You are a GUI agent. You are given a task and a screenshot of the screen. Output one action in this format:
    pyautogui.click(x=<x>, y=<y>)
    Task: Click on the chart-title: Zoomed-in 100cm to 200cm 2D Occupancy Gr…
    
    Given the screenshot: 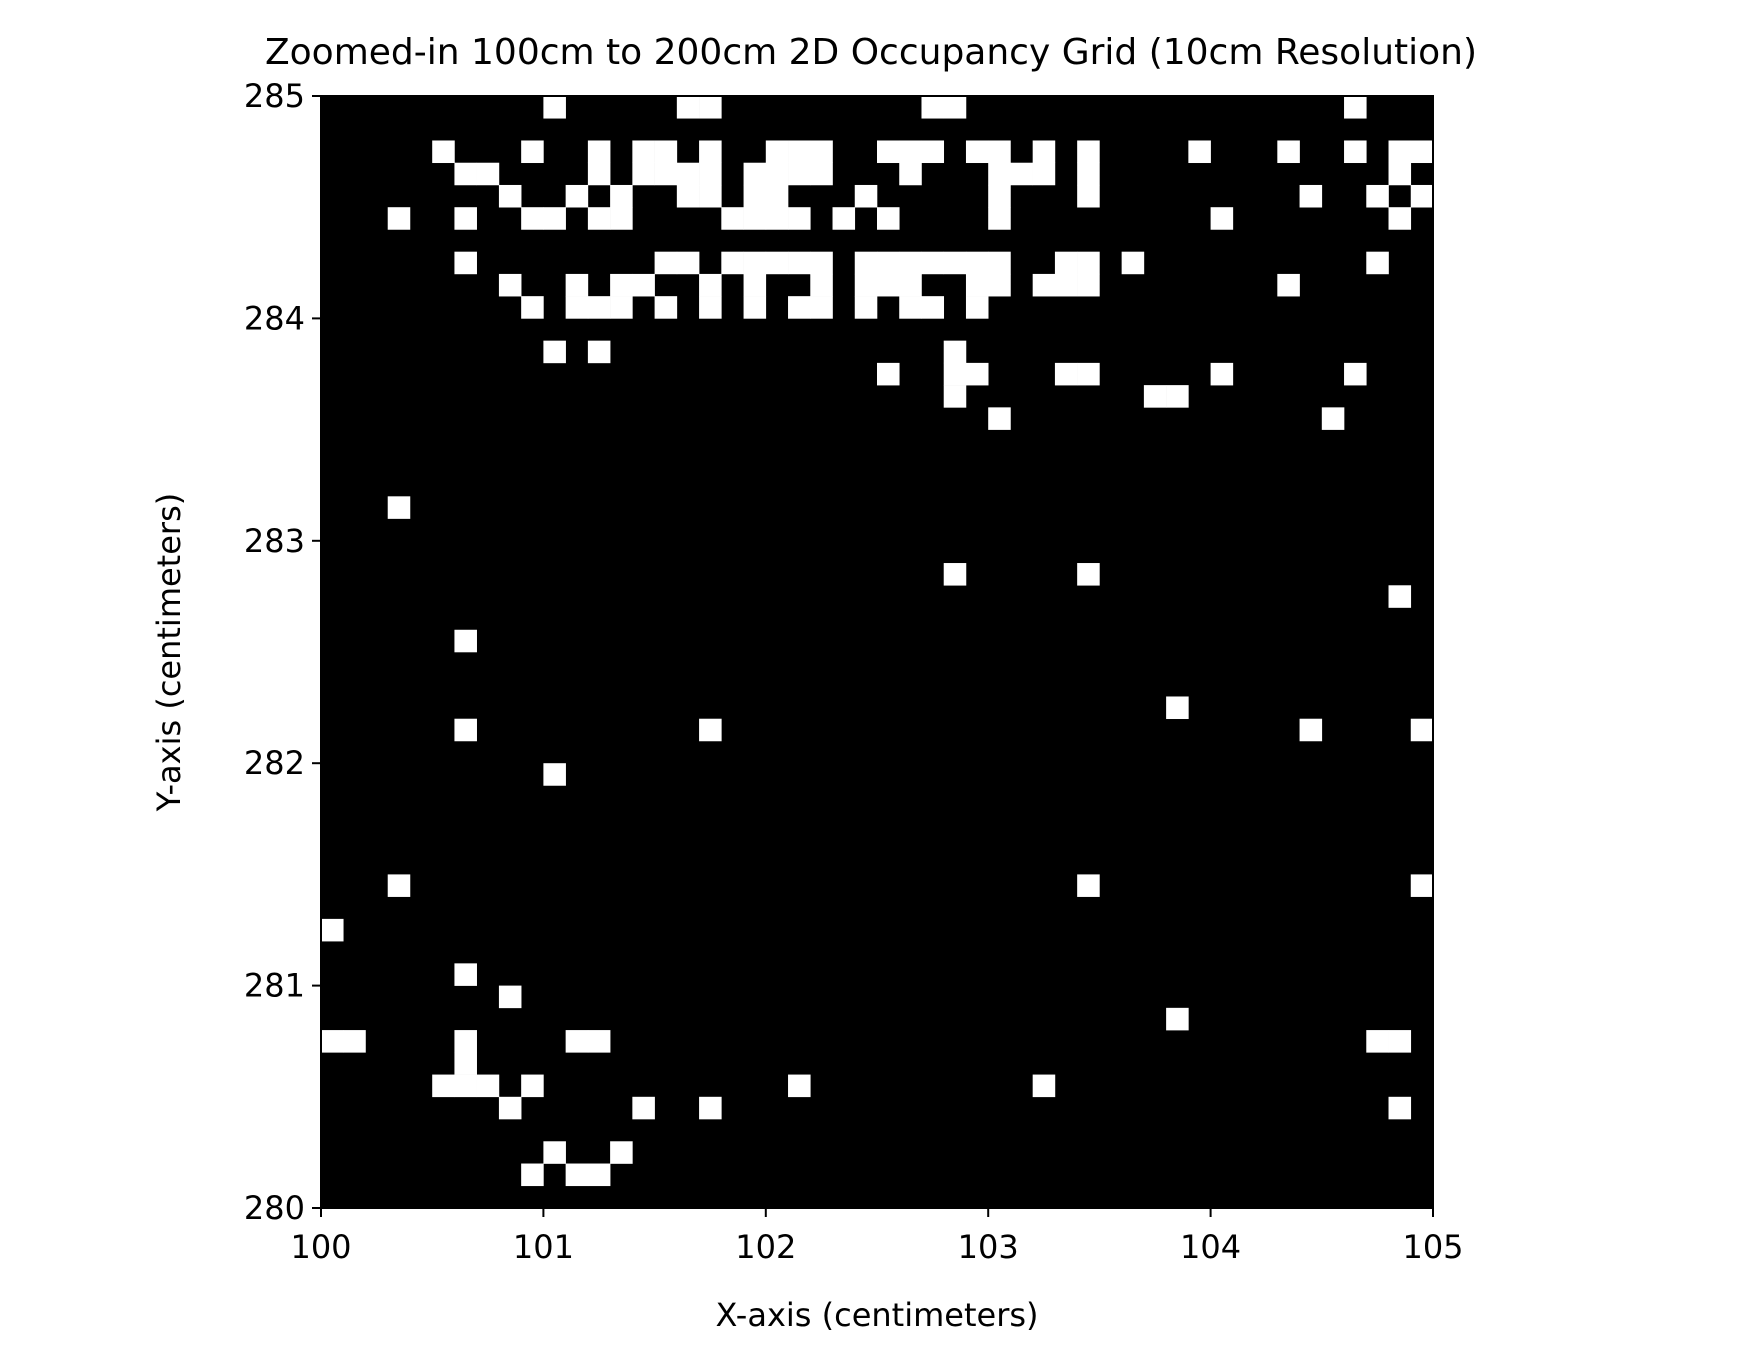 What is the action you would take?
    pyautogui.click(x=871, y=52)
    